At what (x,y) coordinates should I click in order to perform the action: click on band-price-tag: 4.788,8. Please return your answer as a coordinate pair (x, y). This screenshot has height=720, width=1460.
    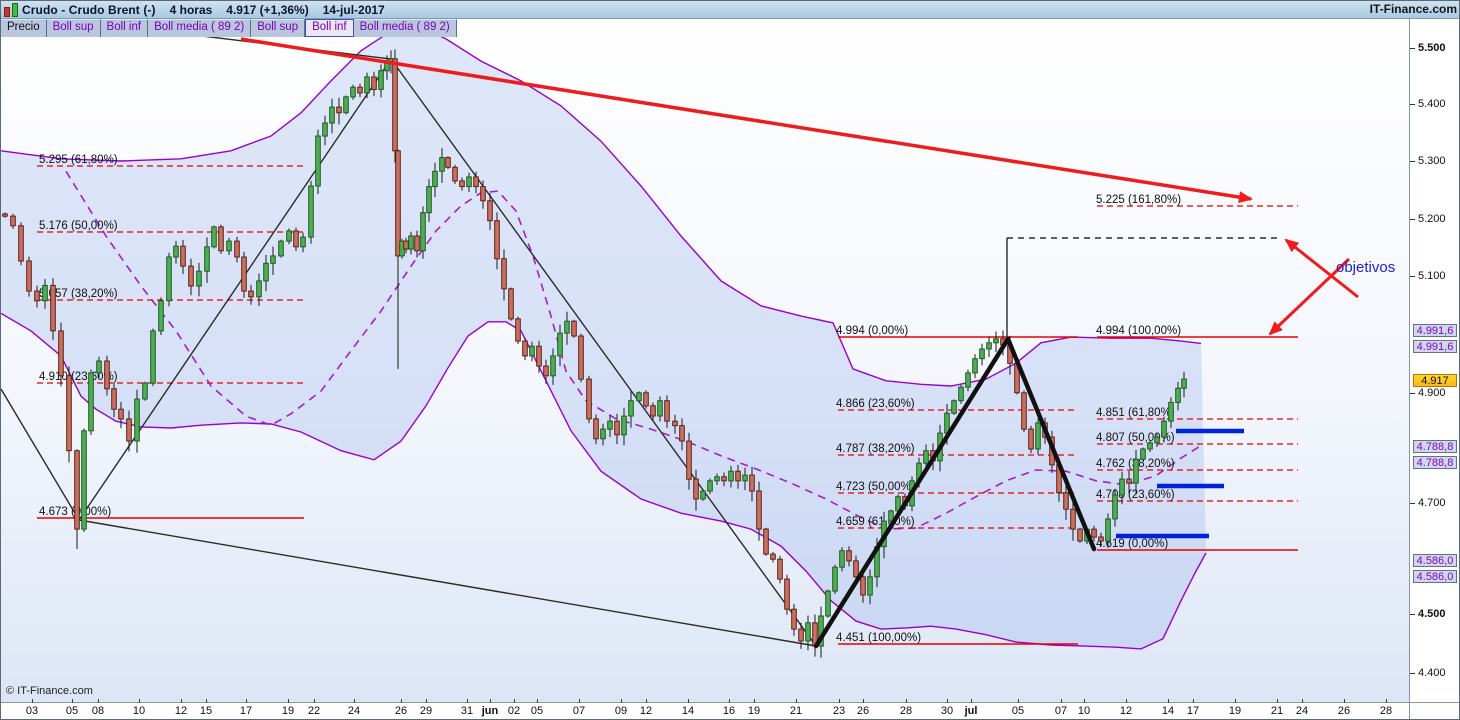
    Looking at the image, I should click on (1435, 446).